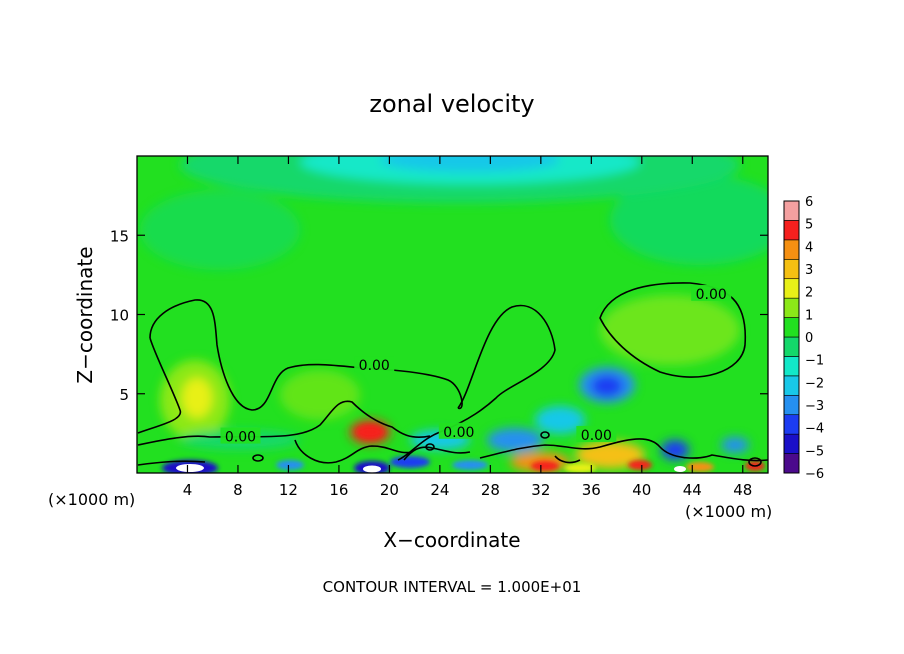  What do you see at coordinates (814, 383) in the screenshot?
I see `colorbar-label: −2` at bounding box center [814, 383].